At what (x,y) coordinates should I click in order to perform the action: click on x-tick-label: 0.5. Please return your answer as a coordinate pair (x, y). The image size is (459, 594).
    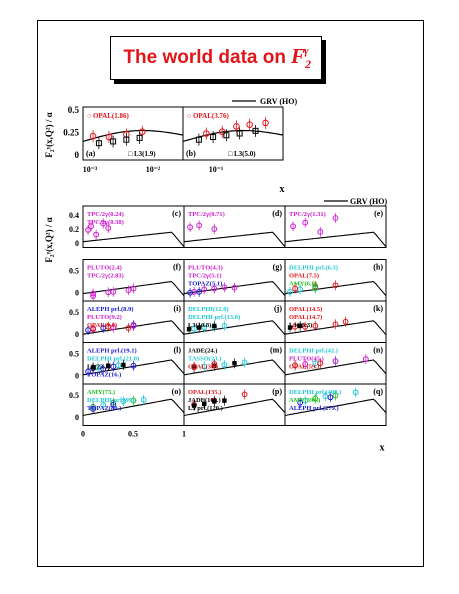
    Looking at the image, I should click on (133, 434).